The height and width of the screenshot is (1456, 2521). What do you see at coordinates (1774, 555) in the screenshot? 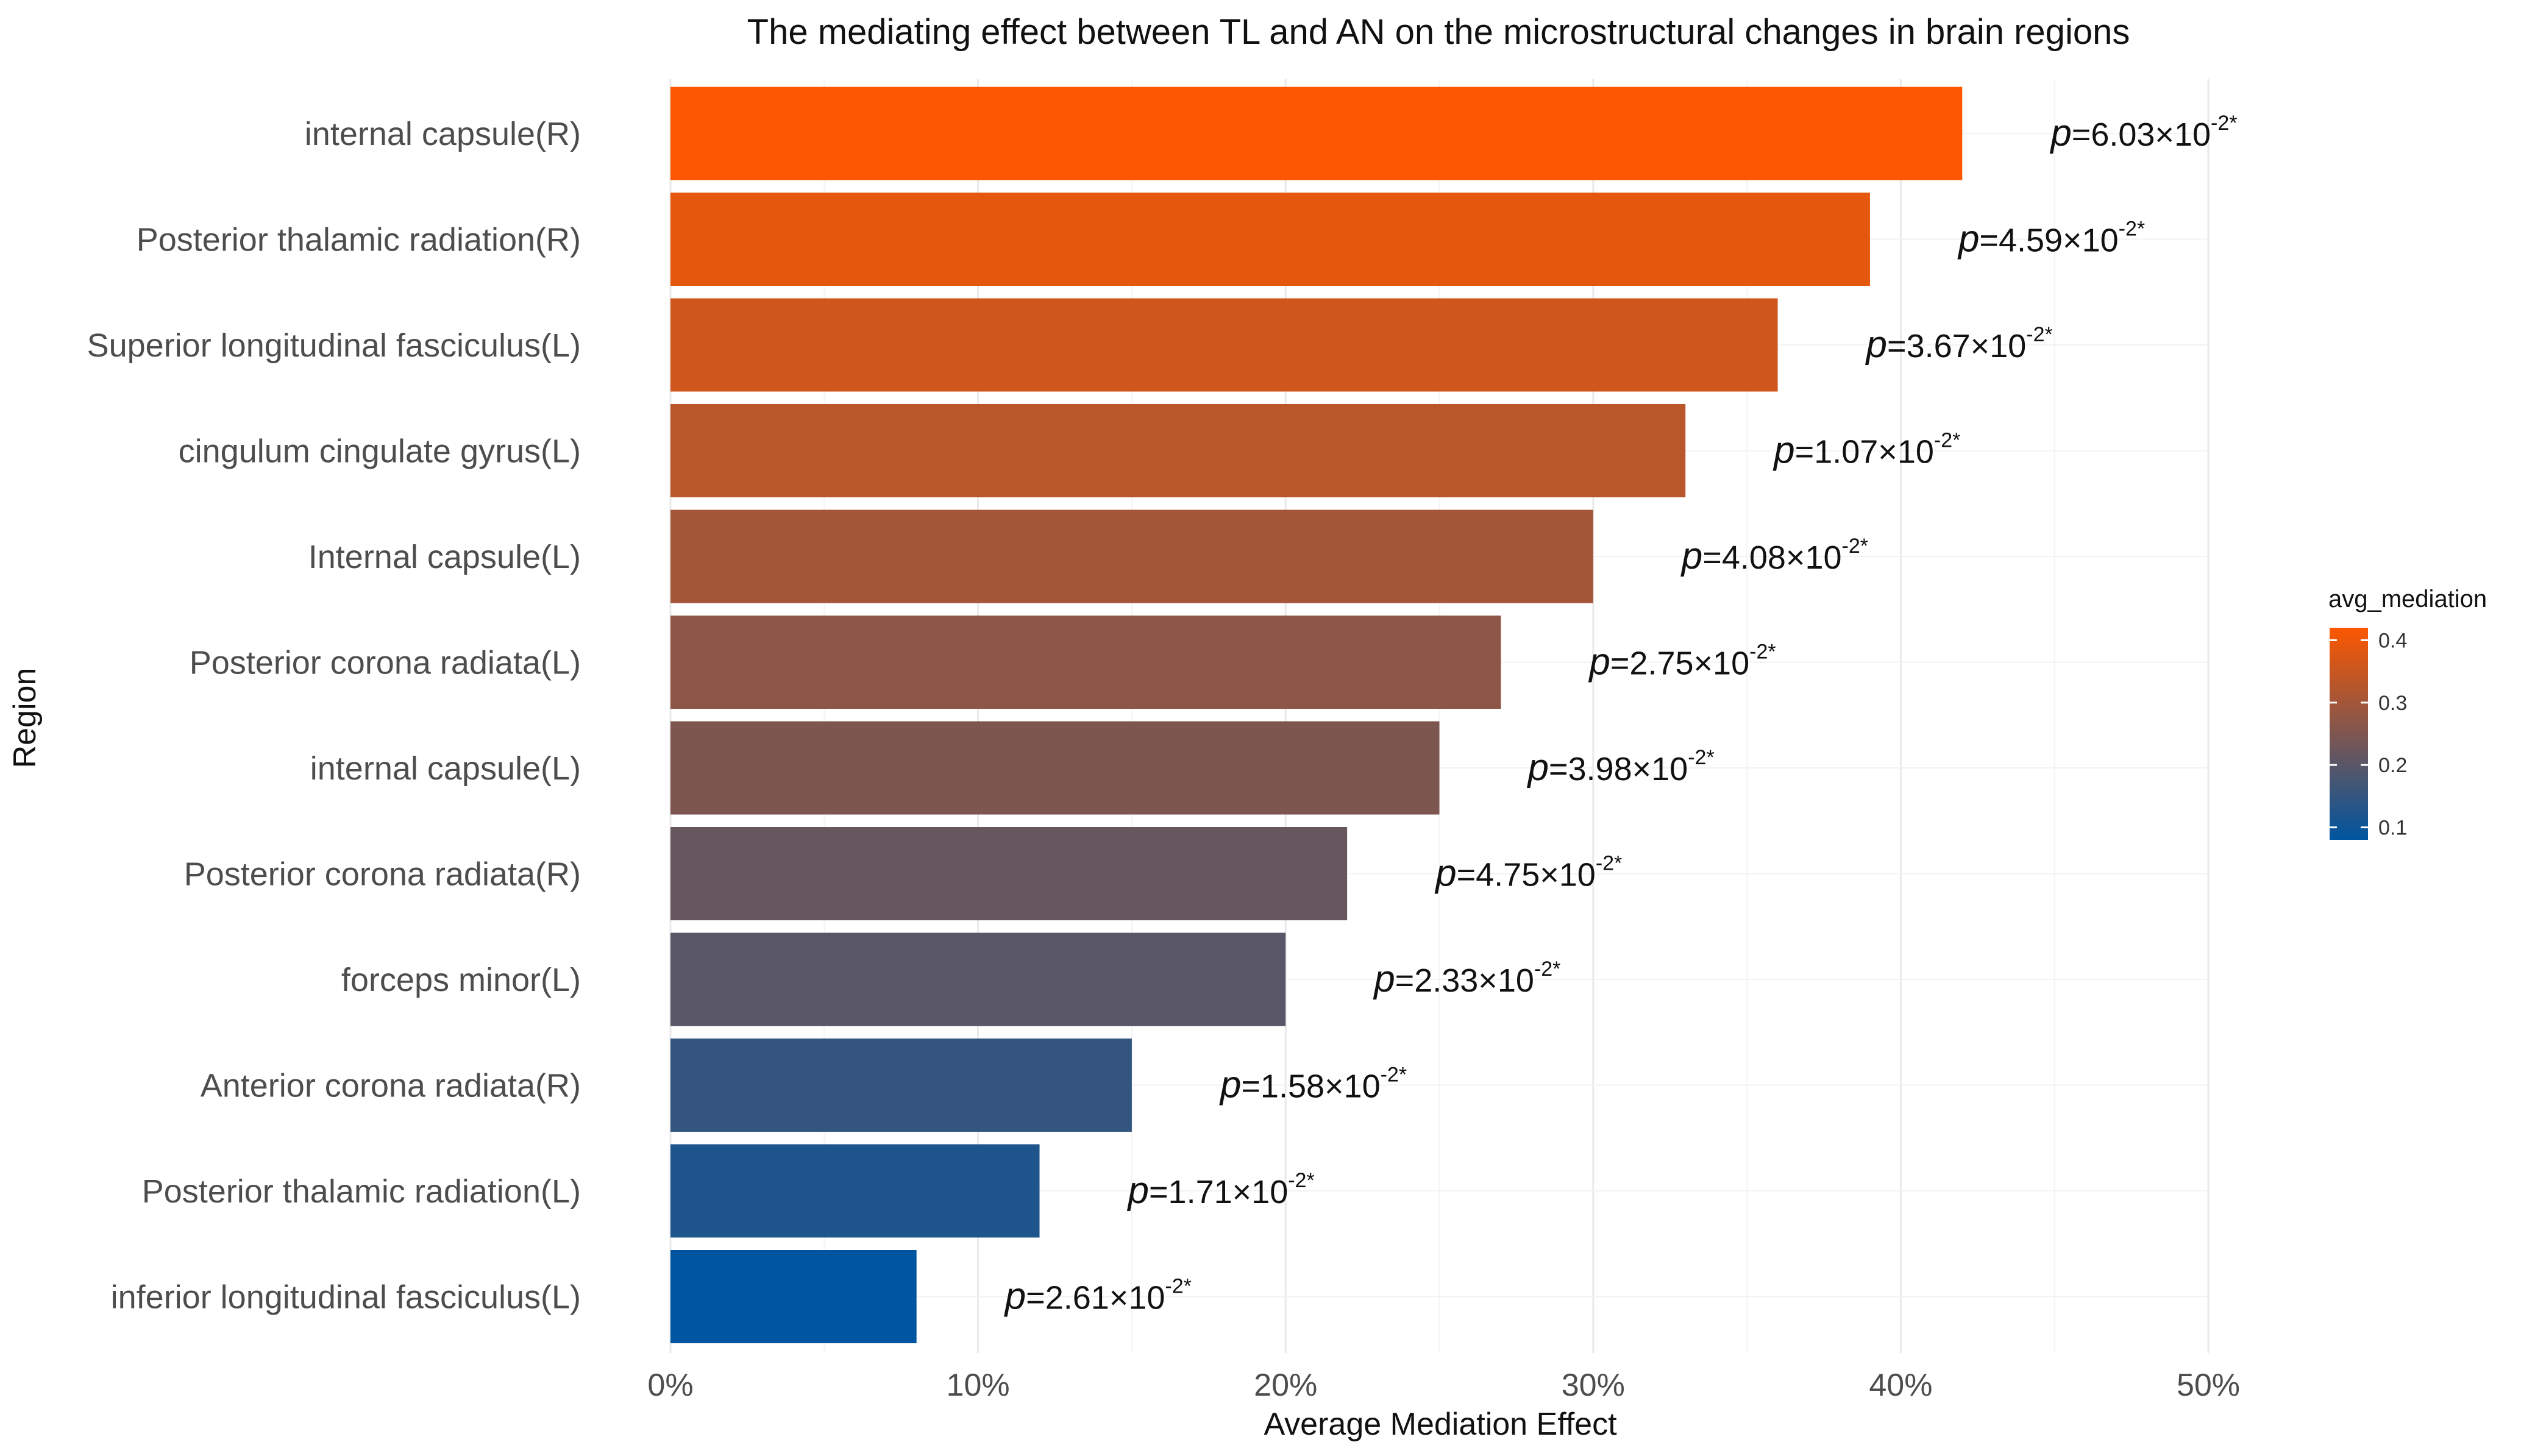
I see `p-value-label: p=4.08×10-2*` at bounding box center [1774, 555].